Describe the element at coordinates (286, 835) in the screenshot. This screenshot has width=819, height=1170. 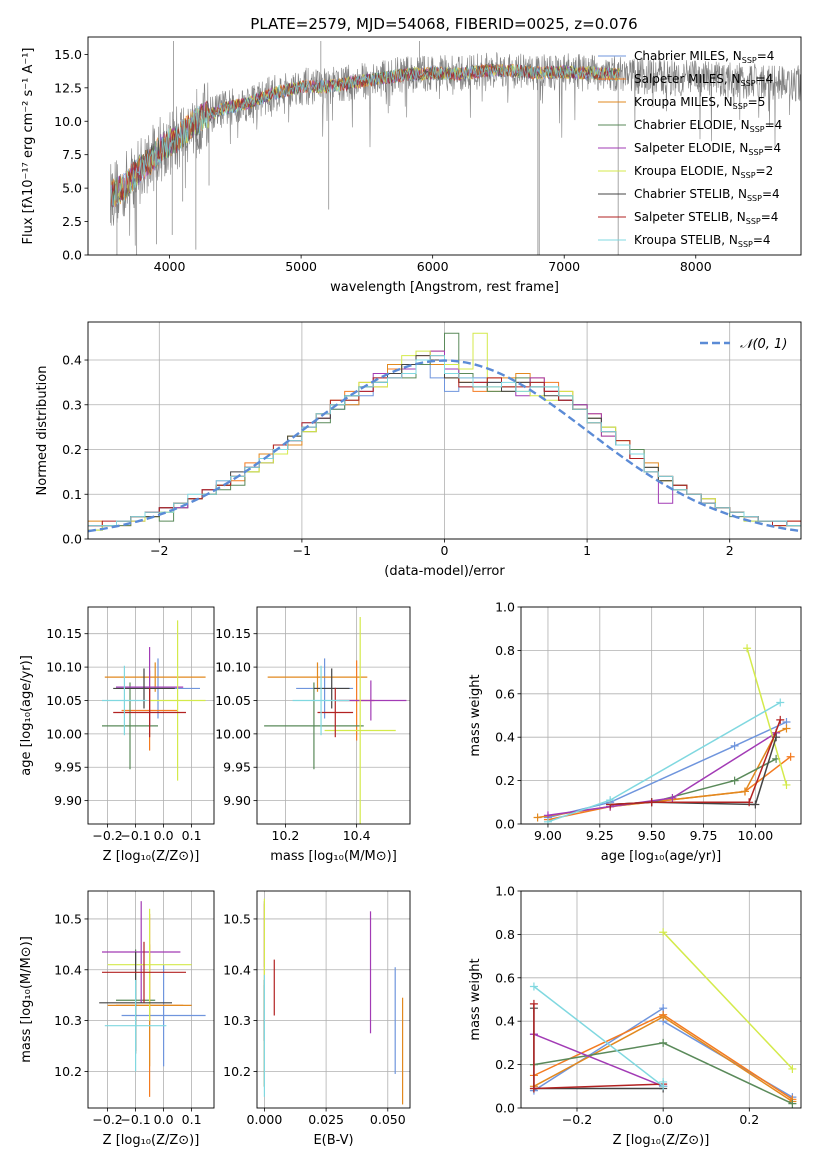
I see `x-tick-label: 10.2` at that location.